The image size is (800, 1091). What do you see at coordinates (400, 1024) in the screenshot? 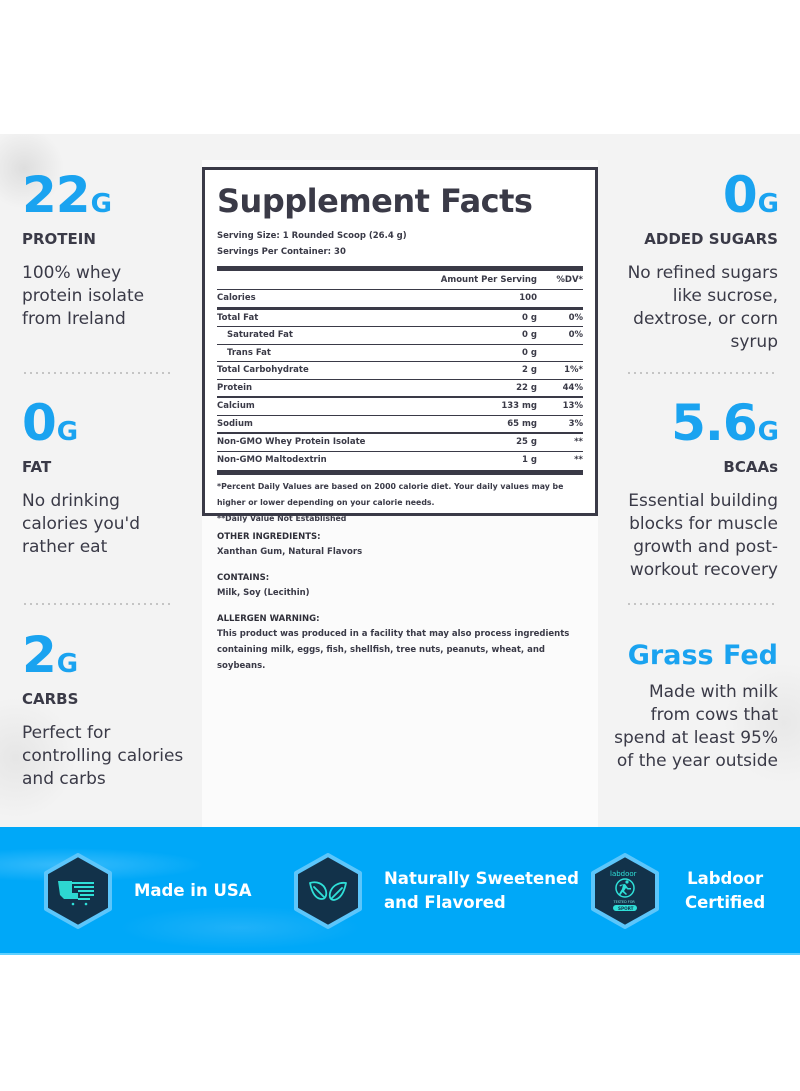
I see `bottom-whitespace` at bounding box center [400, 1024].